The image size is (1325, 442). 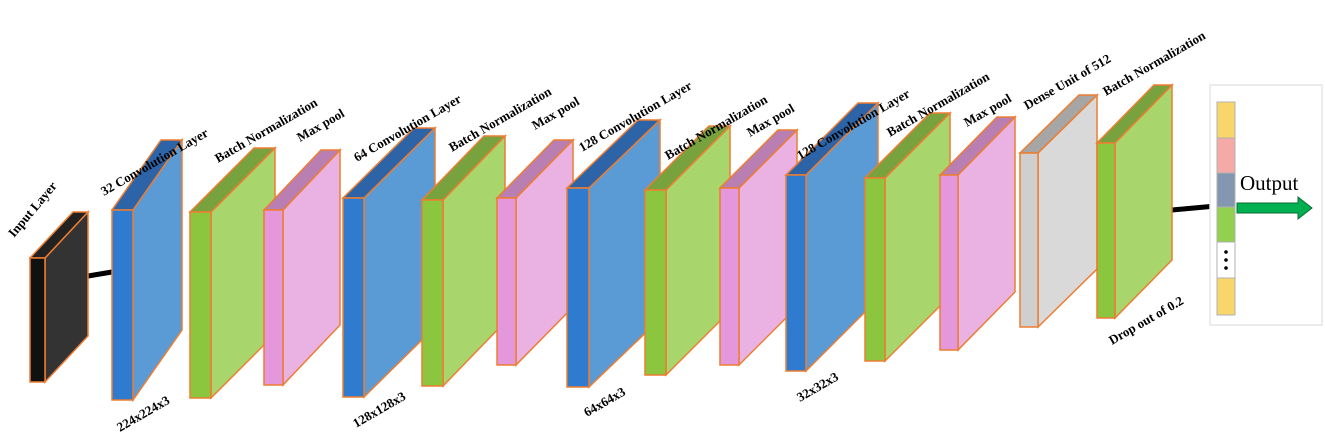 What do you see at coordinates (604, 402) in the screenshot?
I see `size-label: 64x64x3` at bounding box center [604, 402].